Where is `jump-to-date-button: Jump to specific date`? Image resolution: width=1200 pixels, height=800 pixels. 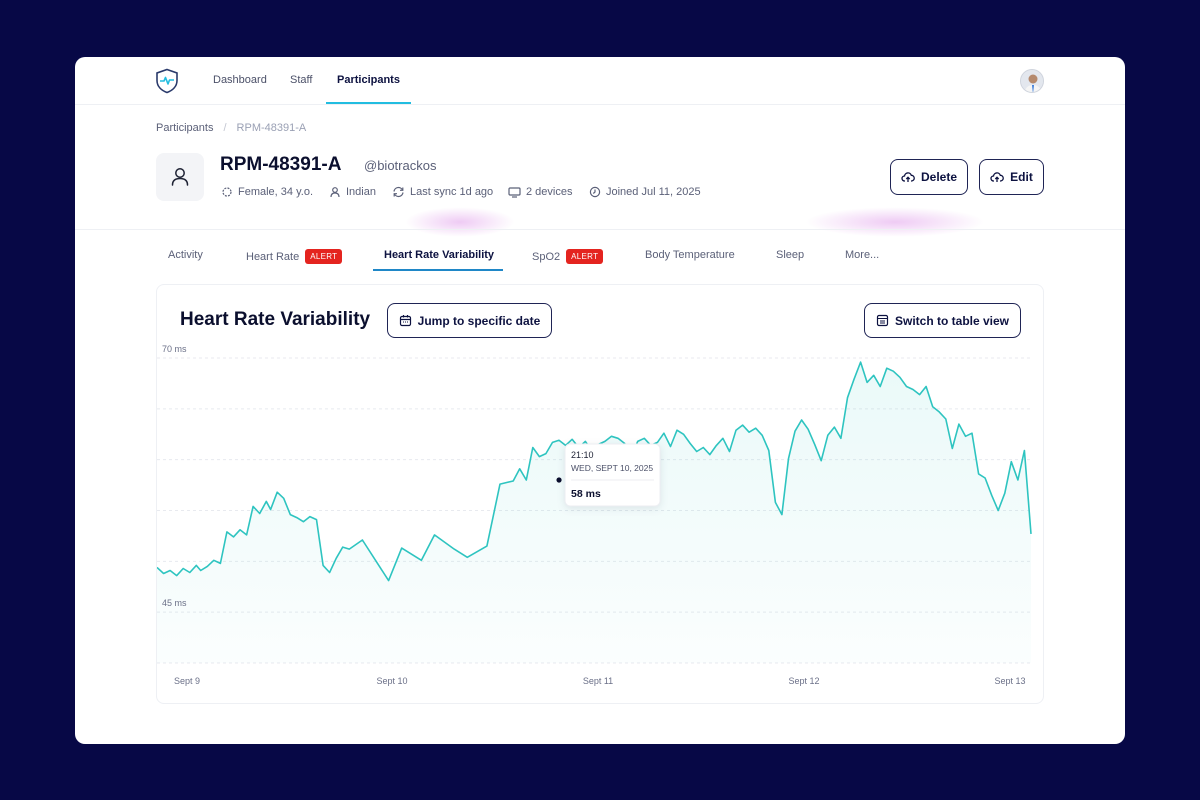 jump-to-date-button: Jump to specific date is located at coordinates (469, 320).